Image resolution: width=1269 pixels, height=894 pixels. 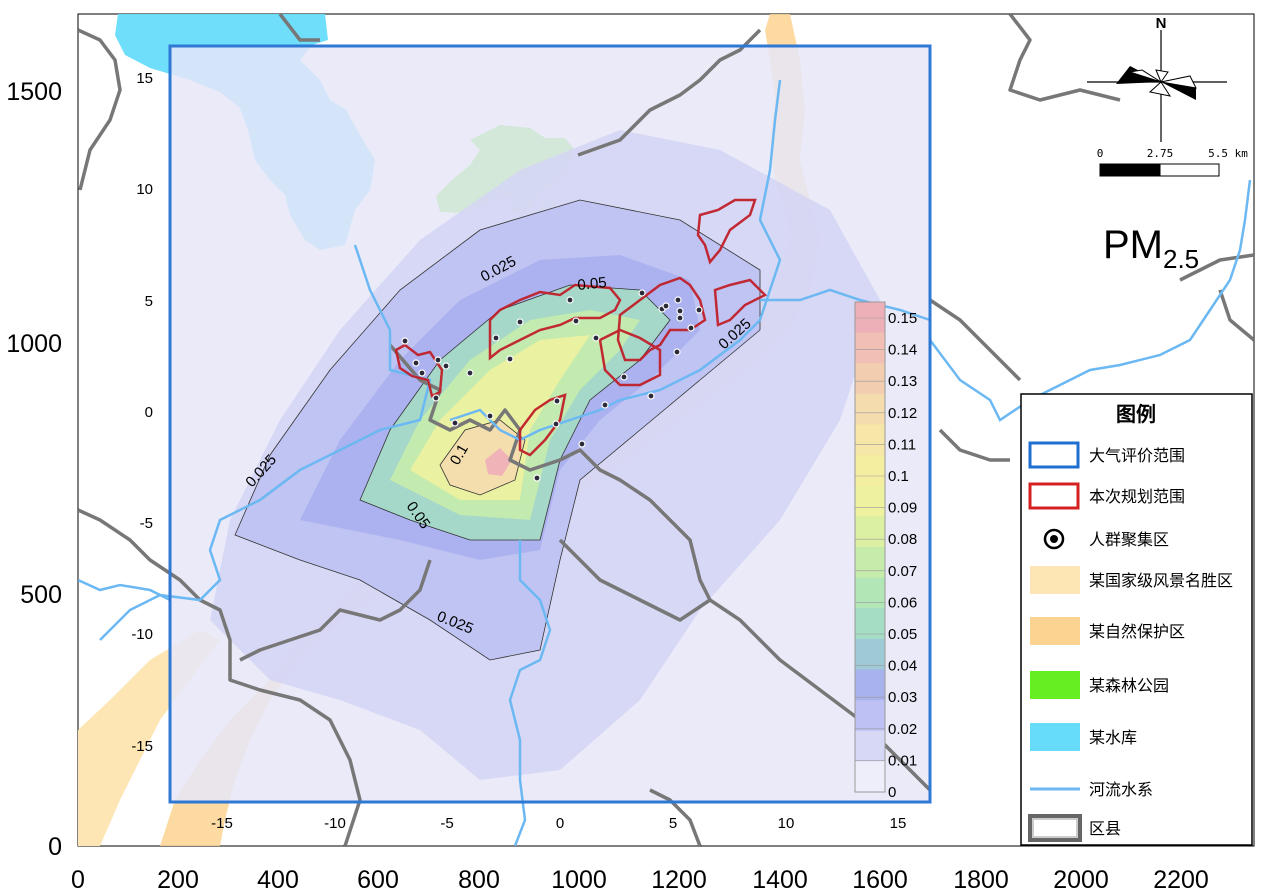 I want to click on outer-y-tick: 1500, so click(x=34, y=92).